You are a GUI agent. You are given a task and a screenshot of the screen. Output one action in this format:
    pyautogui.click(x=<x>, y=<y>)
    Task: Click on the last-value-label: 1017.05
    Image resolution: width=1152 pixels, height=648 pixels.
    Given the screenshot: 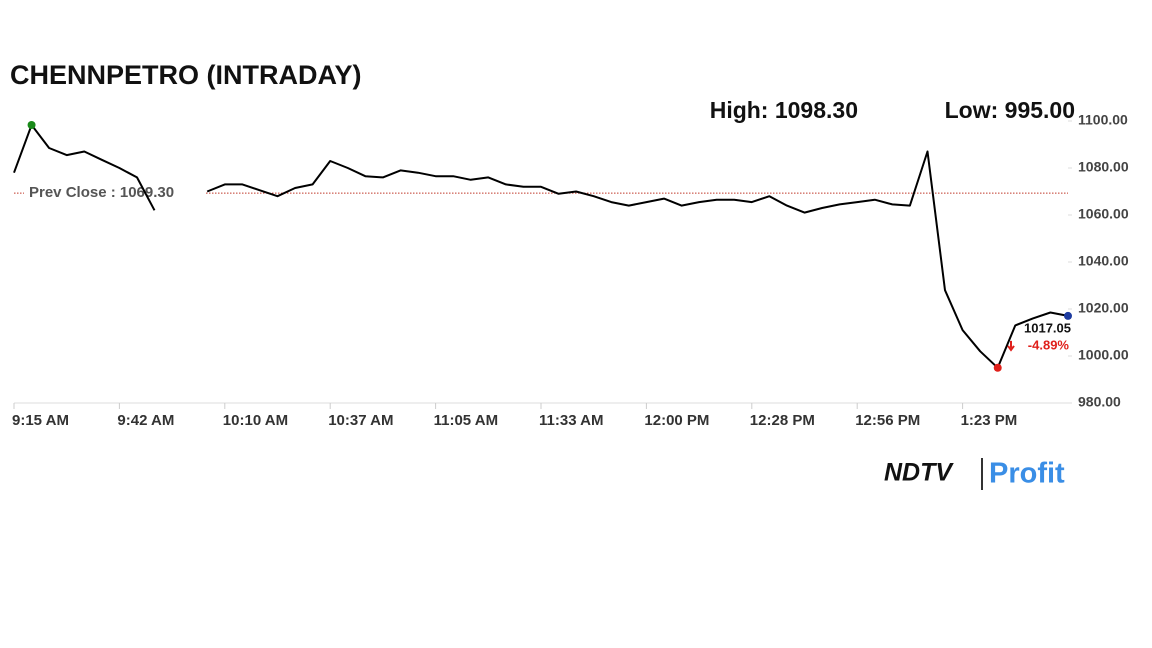 What is the action you would take?
    pyautogui.click(x=1047, y=327)
    